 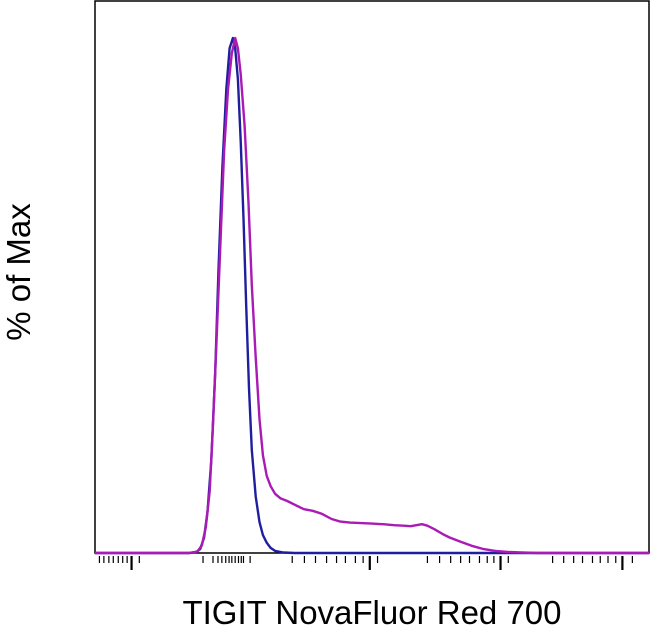 What do you see at coordinates (18, 272) in the screenshot?
I see `y-axis-title: % of Max` at bounding box center [18, 272].